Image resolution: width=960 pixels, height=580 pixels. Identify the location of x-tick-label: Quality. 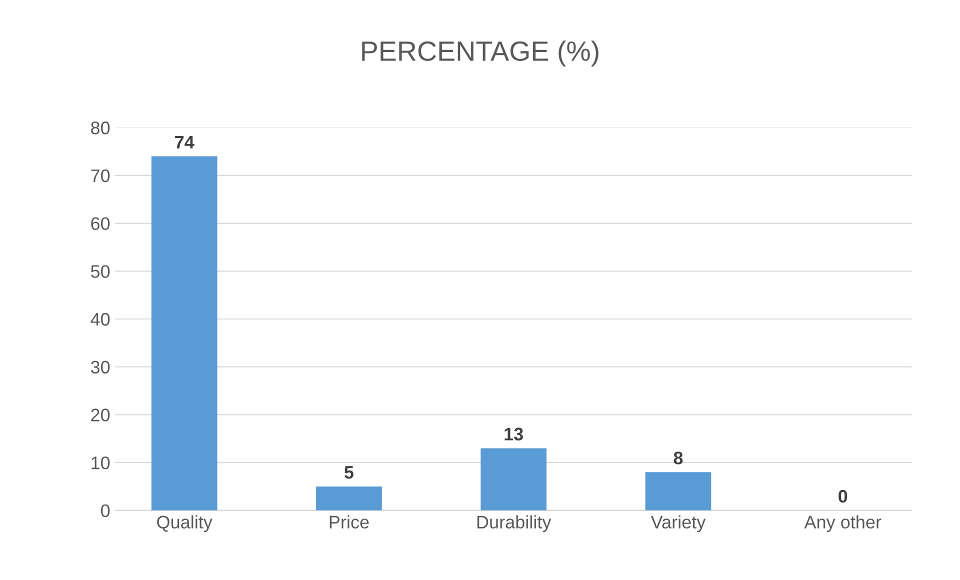
(184, 523).